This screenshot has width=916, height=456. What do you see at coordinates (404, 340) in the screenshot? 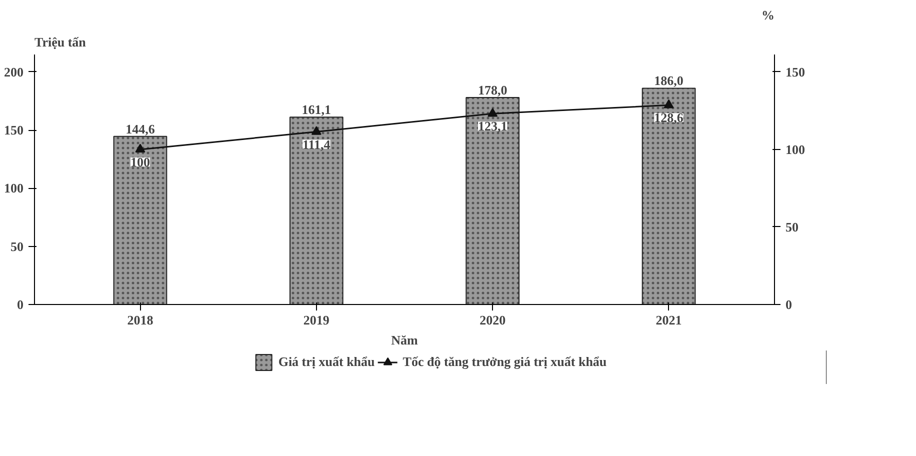
I see `x-axis-title: Năm` at bounding box center [404, 340].